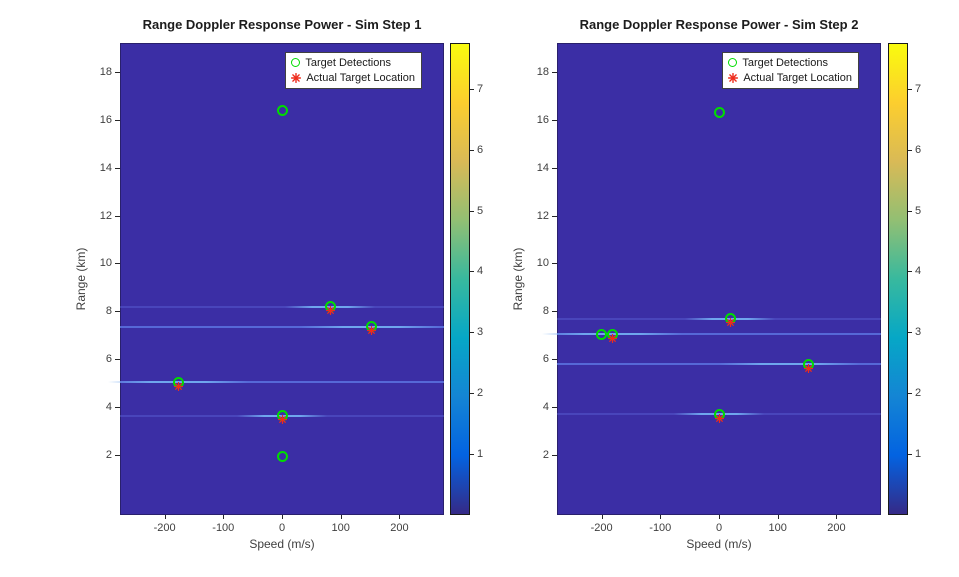 This screenshot has height=577, width=959. I want to click on legend-item-detections: Target Detections, so click(790, 62).